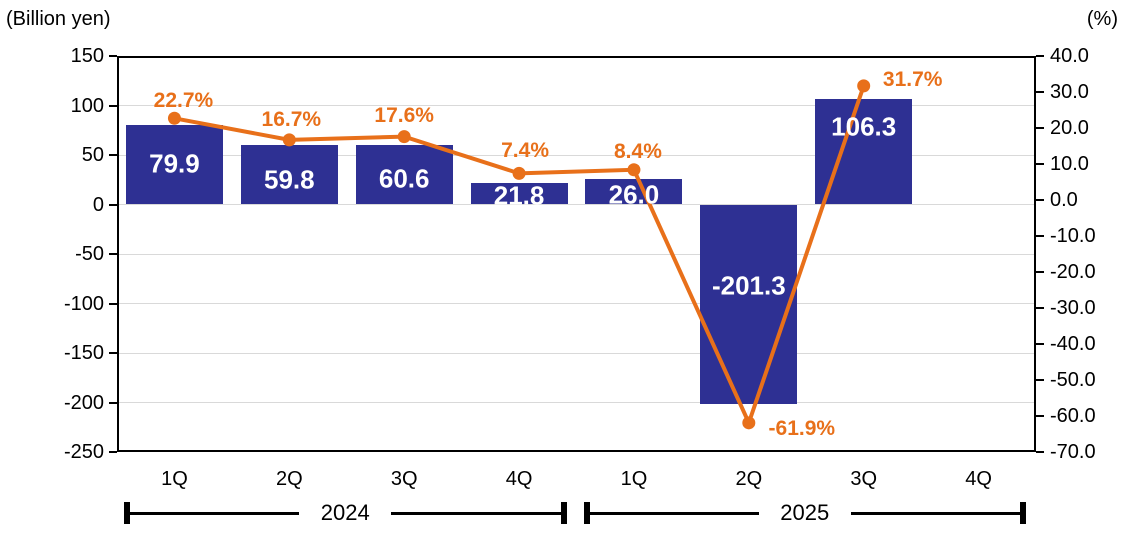  Describe the element at coordinates (1040, 308) in the screenshot. I see `right-axis-tickmark--30.0` at that location.